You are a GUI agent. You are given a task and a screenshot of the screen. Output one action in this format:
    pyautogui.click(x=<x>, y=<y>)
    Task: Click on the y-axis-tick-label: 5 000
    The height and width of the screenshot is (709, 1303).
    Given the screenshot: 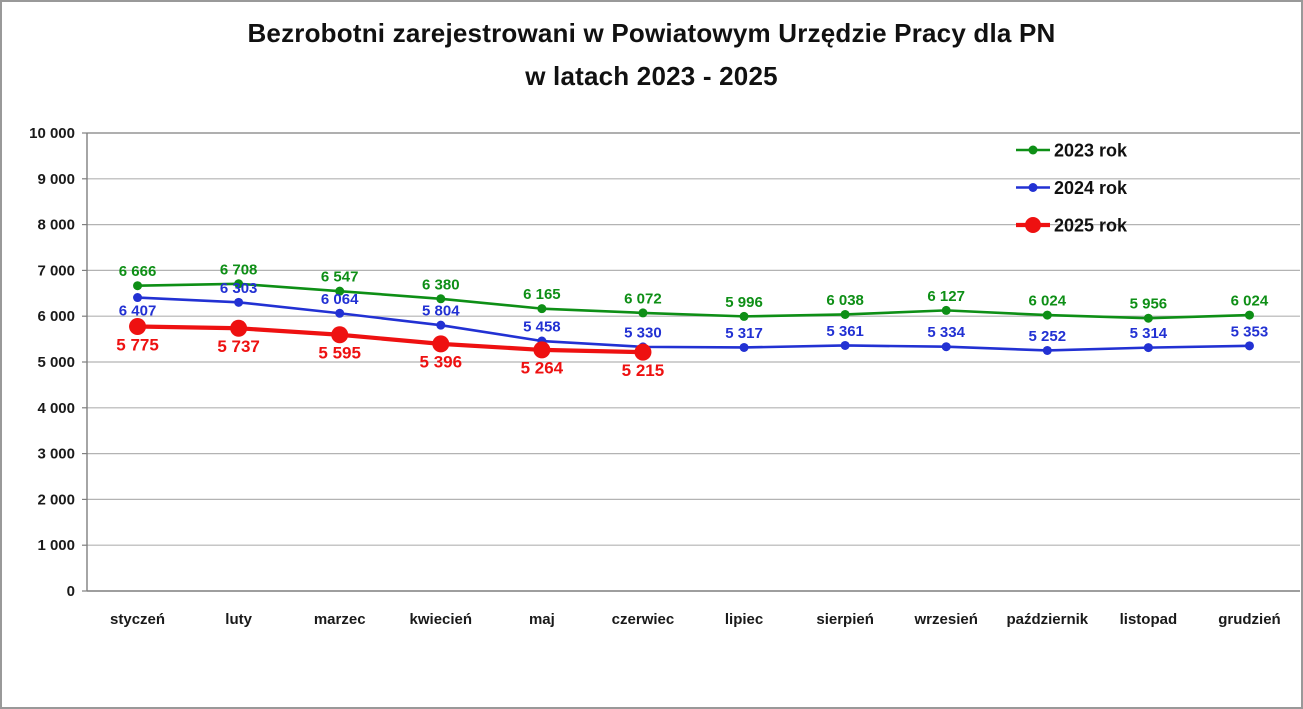 What is the action you would take?
    pyautogui.click(x=56, y=362)
    